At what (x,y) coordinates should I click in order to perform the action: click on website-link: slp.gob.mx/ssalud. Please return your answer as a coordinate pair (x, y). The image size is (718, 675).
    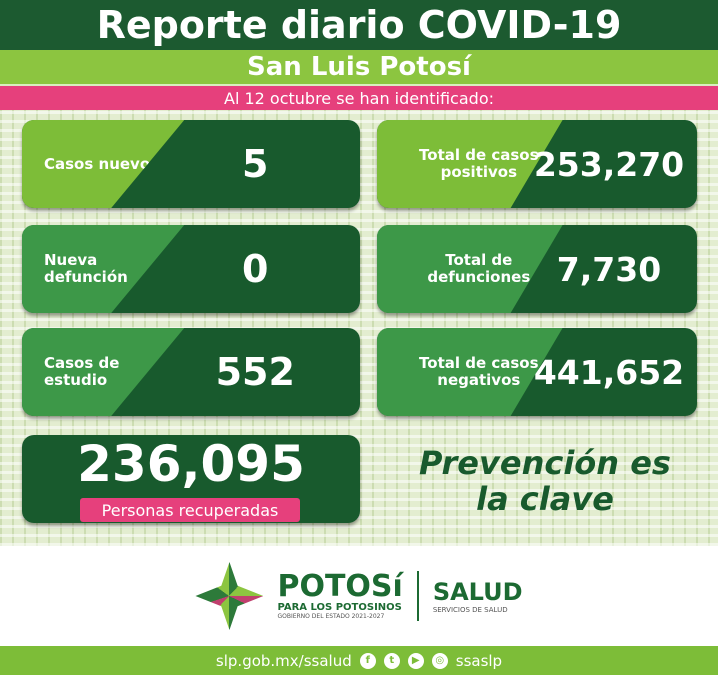
    Looking at the image, I should click on (283, 660).